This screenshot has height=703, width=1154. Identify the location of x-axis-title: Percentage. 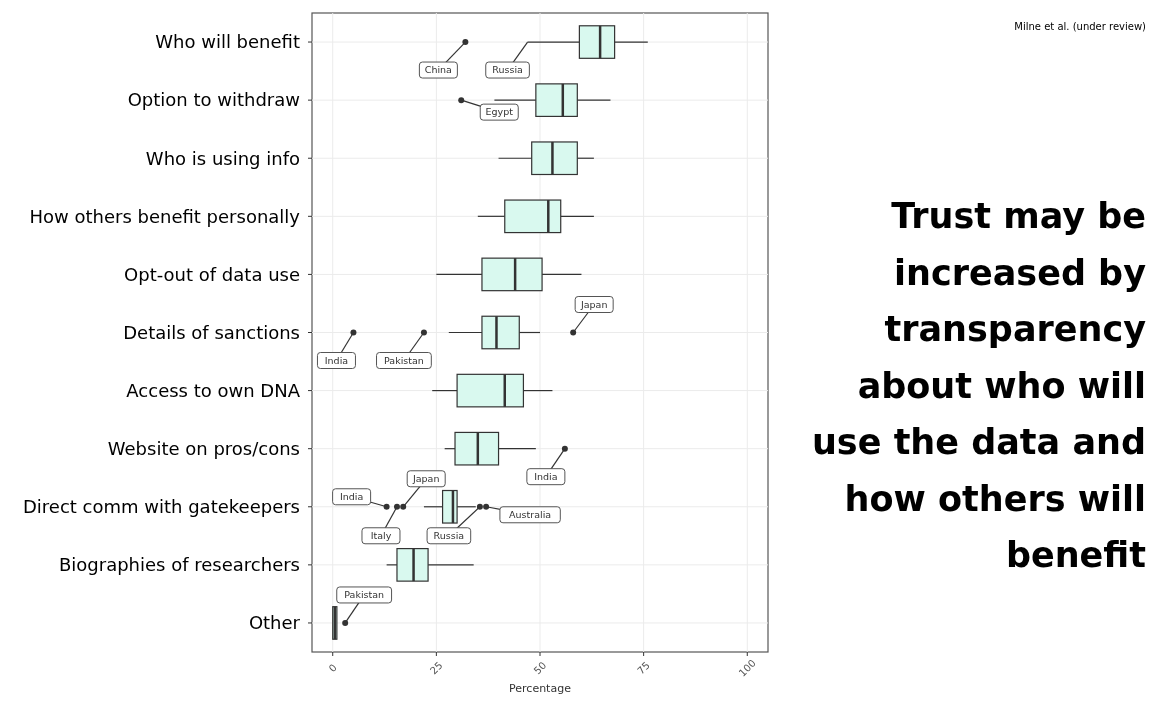
(540, 688).